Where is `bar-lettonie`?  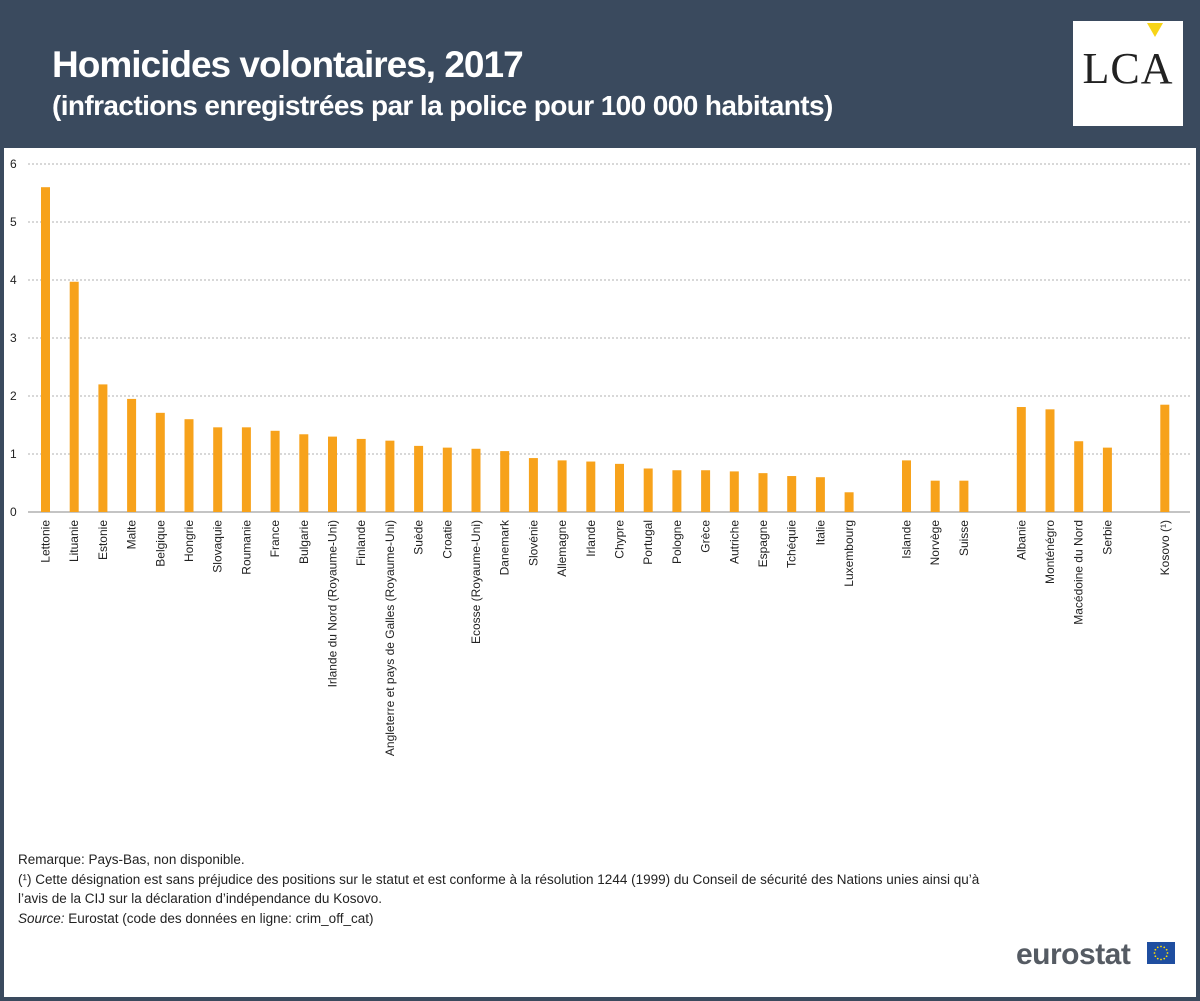
bar-lettonie is located at coordinates (45, 349).